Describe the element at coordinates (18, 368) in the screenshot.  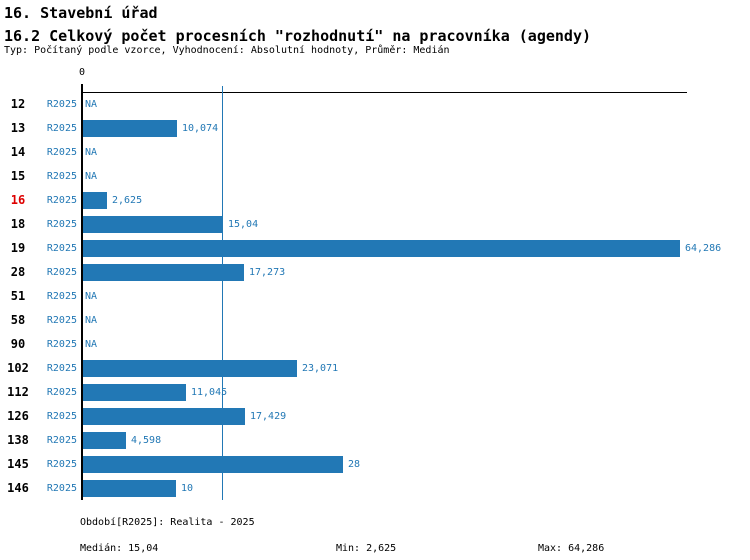
I see `row-id-label: 102` at that location.